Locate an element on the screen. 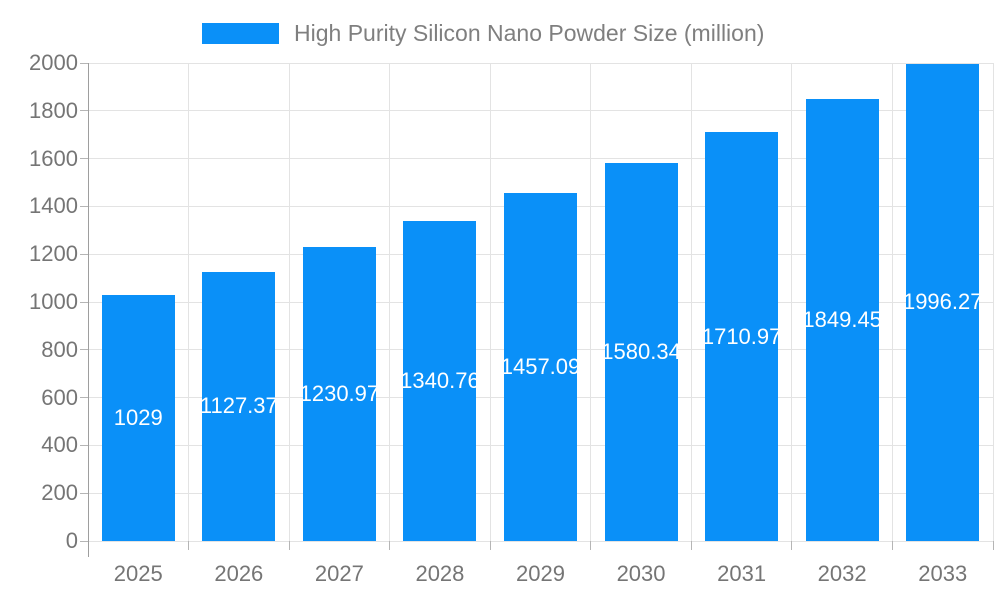  bar-value-label: 1029 is located at coordinates (138, 418).